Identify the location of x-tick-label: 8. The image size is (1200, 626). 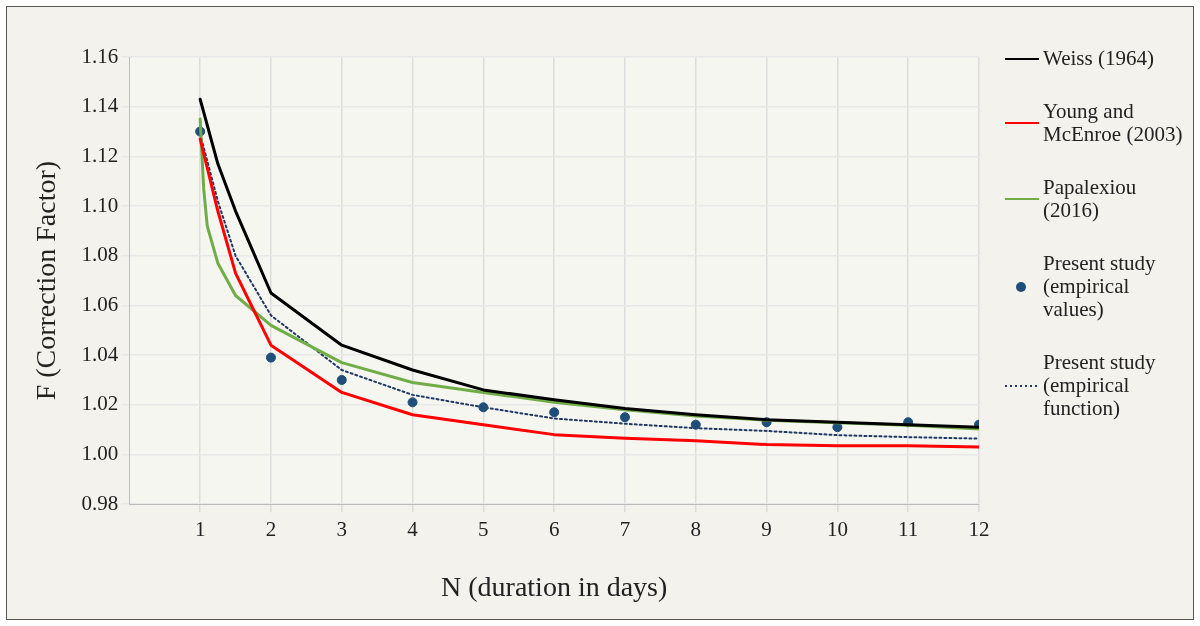
(696, 529).